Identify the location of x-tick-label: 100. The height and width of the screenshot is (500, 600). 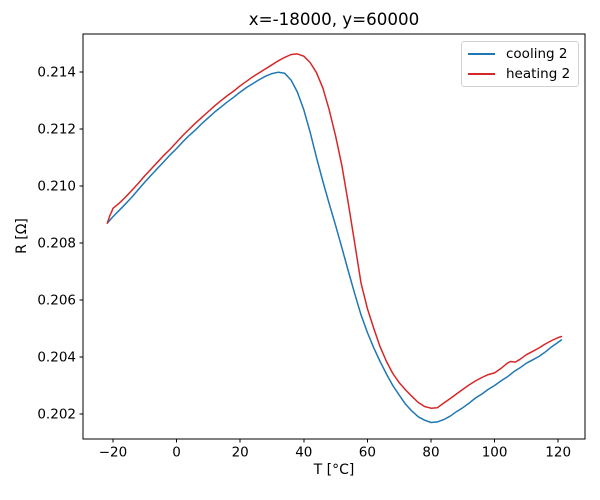
(495, 453).